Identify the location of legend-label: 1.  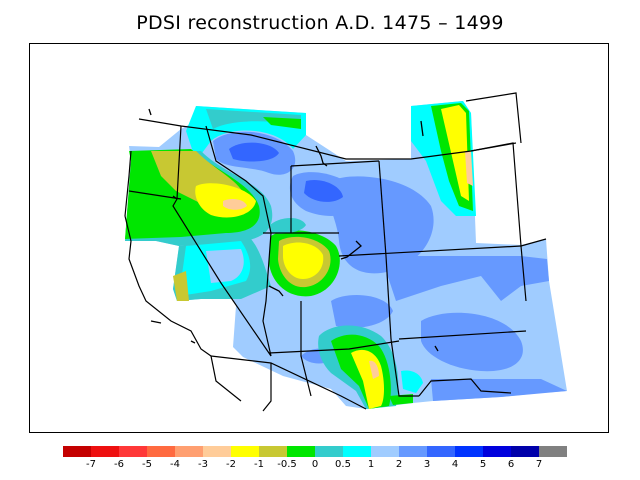
(371, 464).